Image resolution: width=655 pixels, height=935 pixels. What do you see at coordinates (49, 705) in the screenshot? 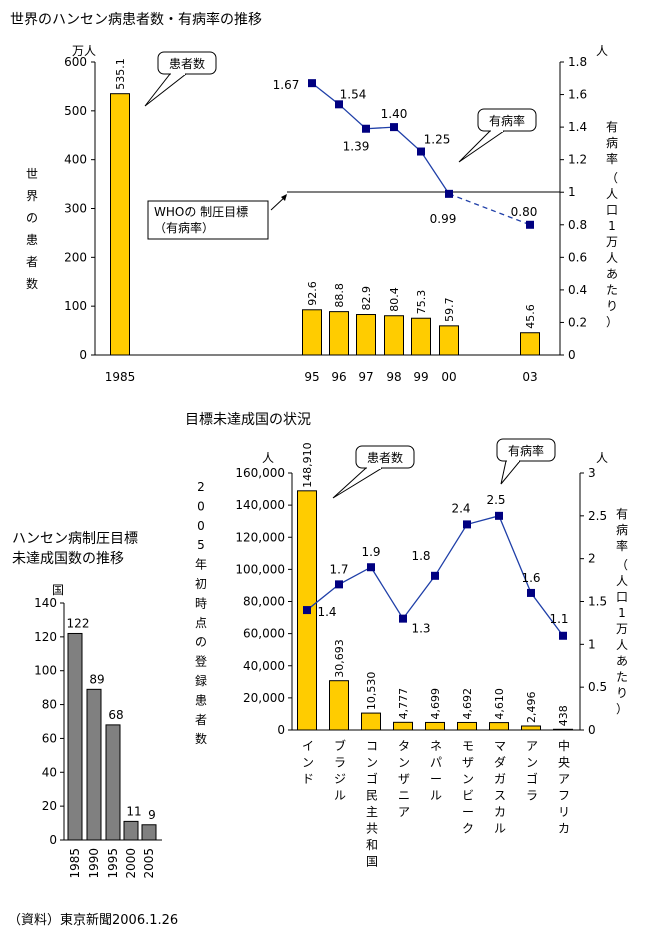
I see `chart2-tick-label: 80` at bounding box center [49, 705].